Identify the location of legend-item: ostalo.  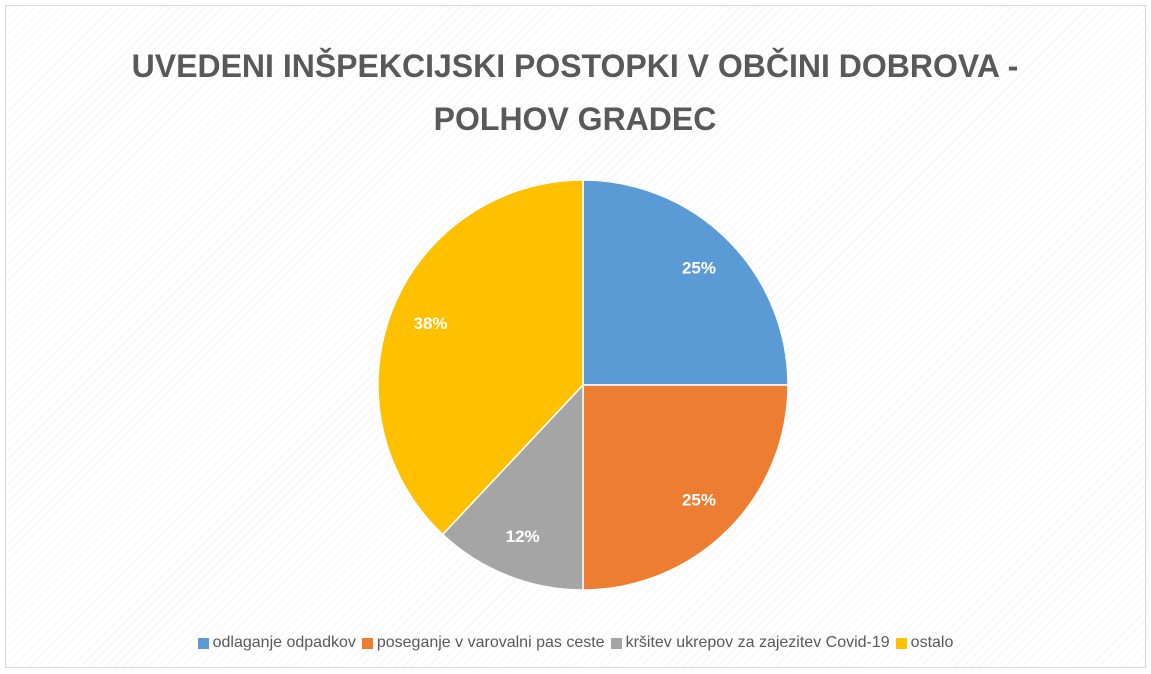
(924, 643).